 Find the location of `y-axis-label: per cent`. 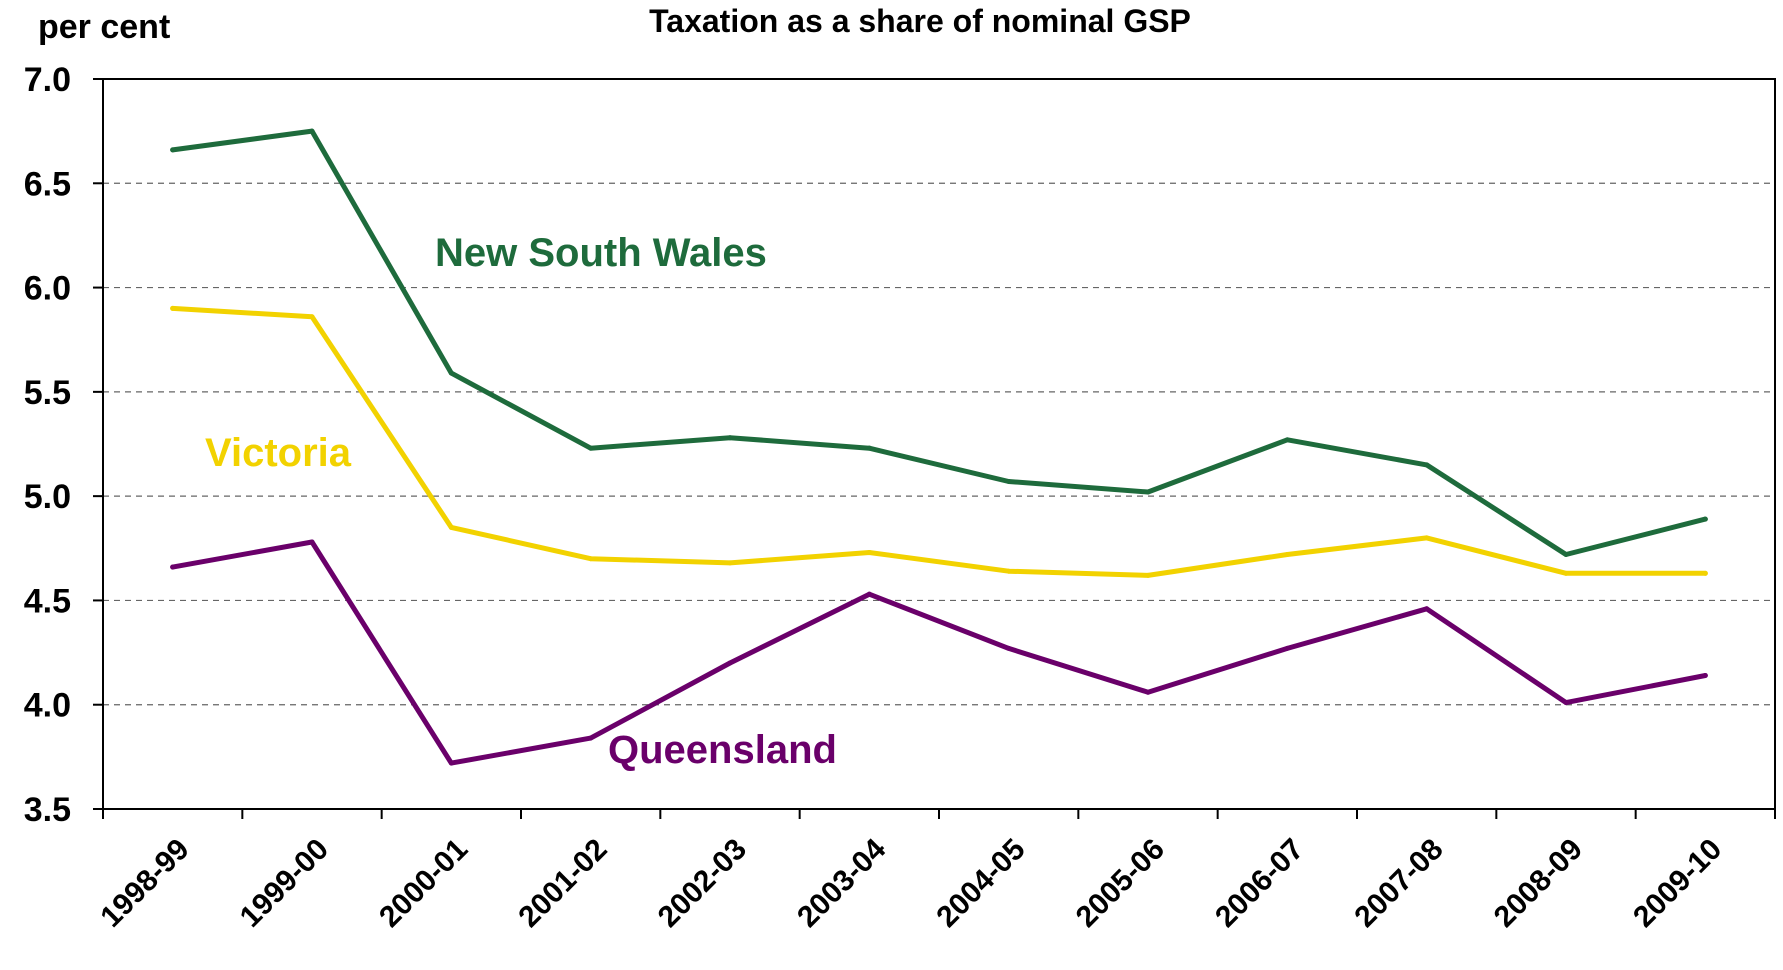

y-axis-label: per cent is located at coordinates (104, 27).